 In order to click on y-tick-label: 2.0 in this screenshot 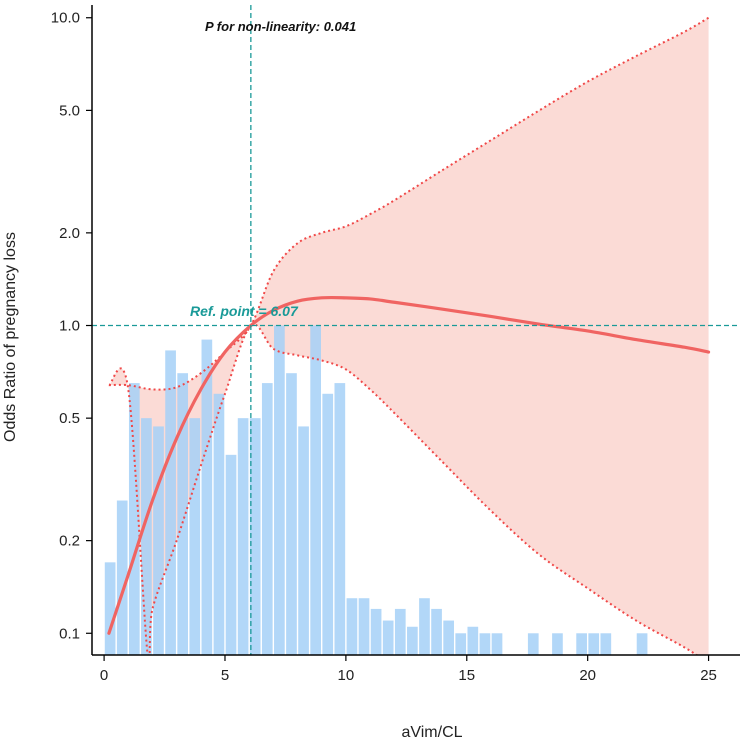, I will do `click(69, 233)`.